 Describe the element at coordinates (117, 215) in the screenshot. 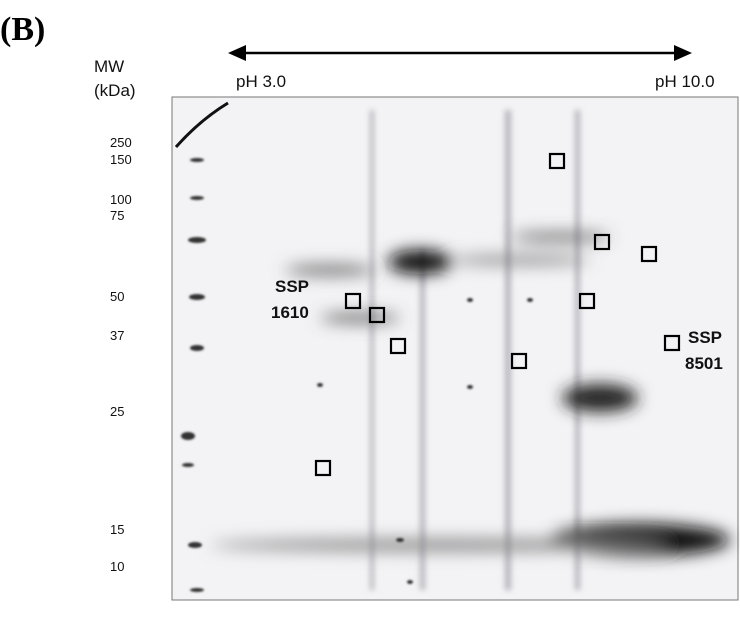

I see `mw-marker: 75` at that location.